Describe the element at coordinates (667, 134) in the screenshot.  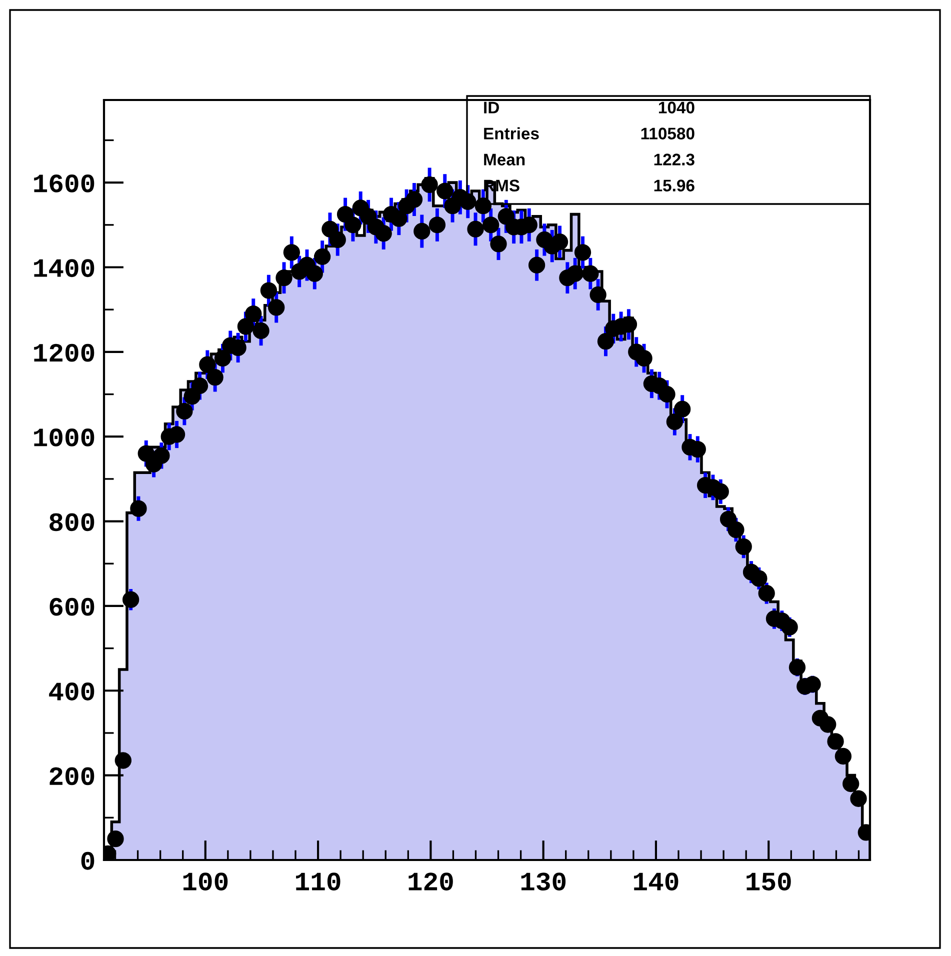
I see `annotation: 110580` at that location.